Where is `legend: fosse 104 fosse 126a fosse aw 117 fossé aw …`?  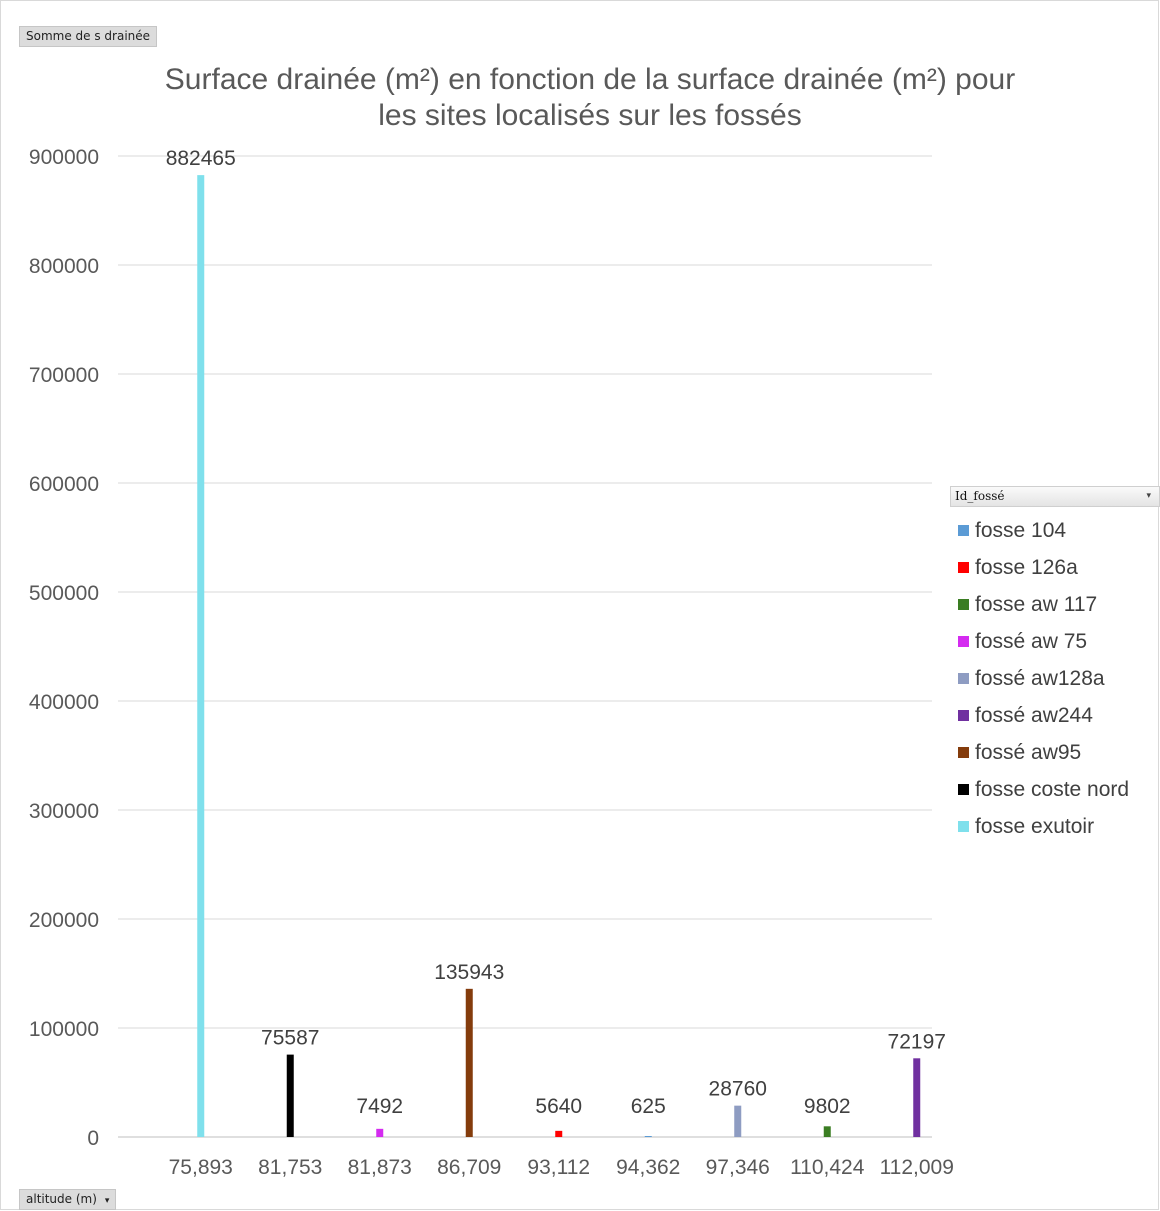 legend: fosse 104 fosse 126a fosse aw 117 fossé aw … is located at coordinates (1043, 678).